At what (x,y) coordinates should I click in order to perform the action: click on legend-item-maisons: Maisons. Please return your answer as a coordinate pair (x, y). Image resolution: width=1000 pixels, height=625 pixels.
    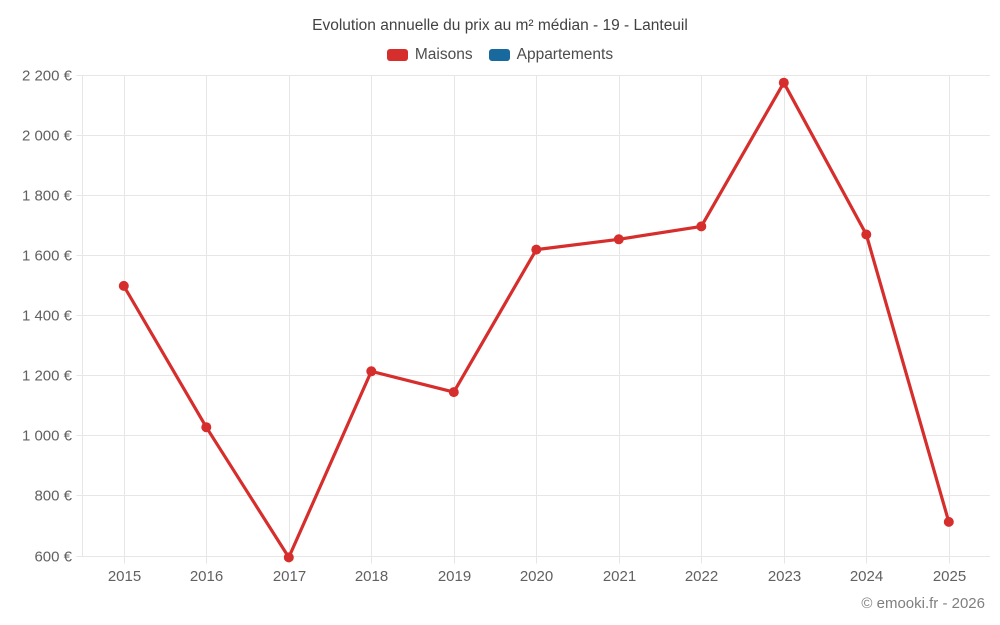
    Looking at the image, I should click on (429, 55).